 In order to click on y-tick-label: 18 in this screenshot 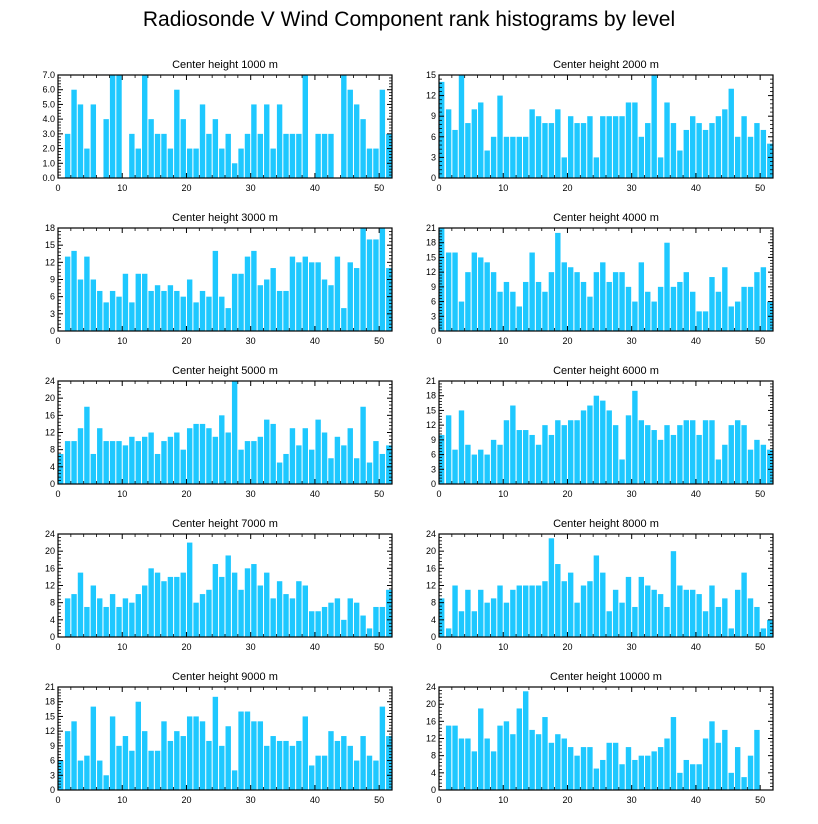, I will do `click(431, 396)`.